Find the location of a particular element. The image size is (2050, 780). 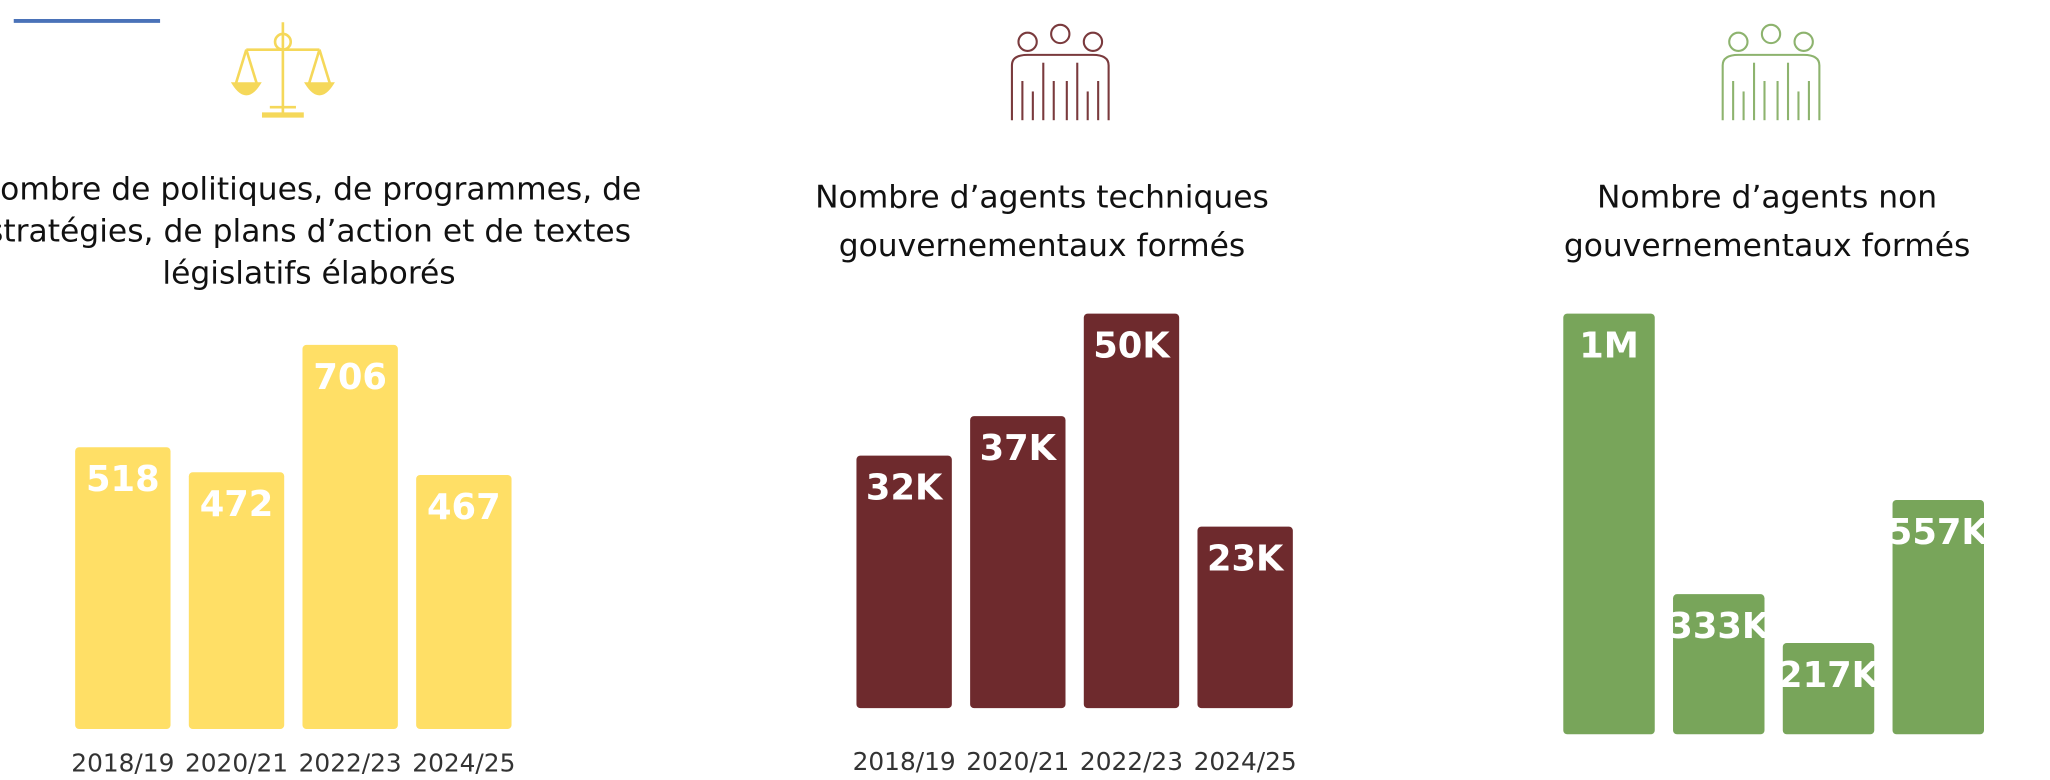

value-label: 23K is located at coordinates (1246, 559).